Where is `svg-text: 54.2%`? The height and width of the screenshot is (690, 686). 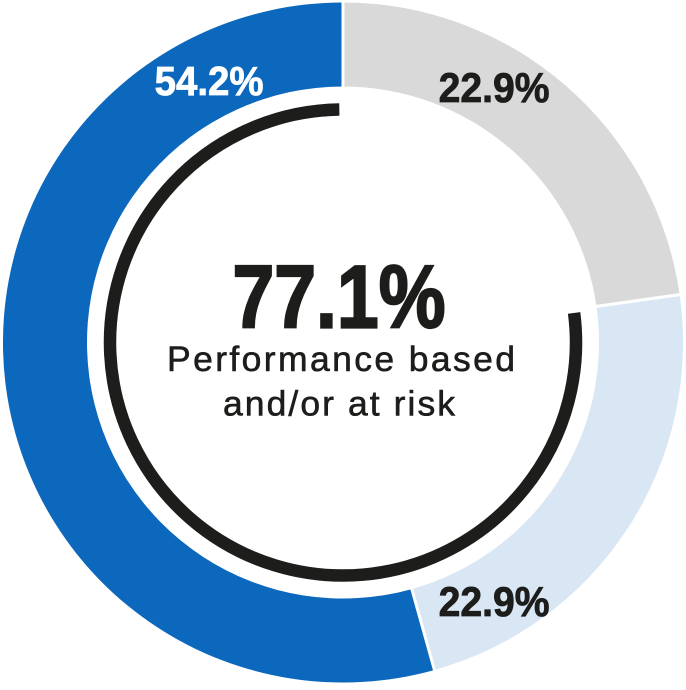 svg-text: 54.2% is located at coordinates (209, 81).